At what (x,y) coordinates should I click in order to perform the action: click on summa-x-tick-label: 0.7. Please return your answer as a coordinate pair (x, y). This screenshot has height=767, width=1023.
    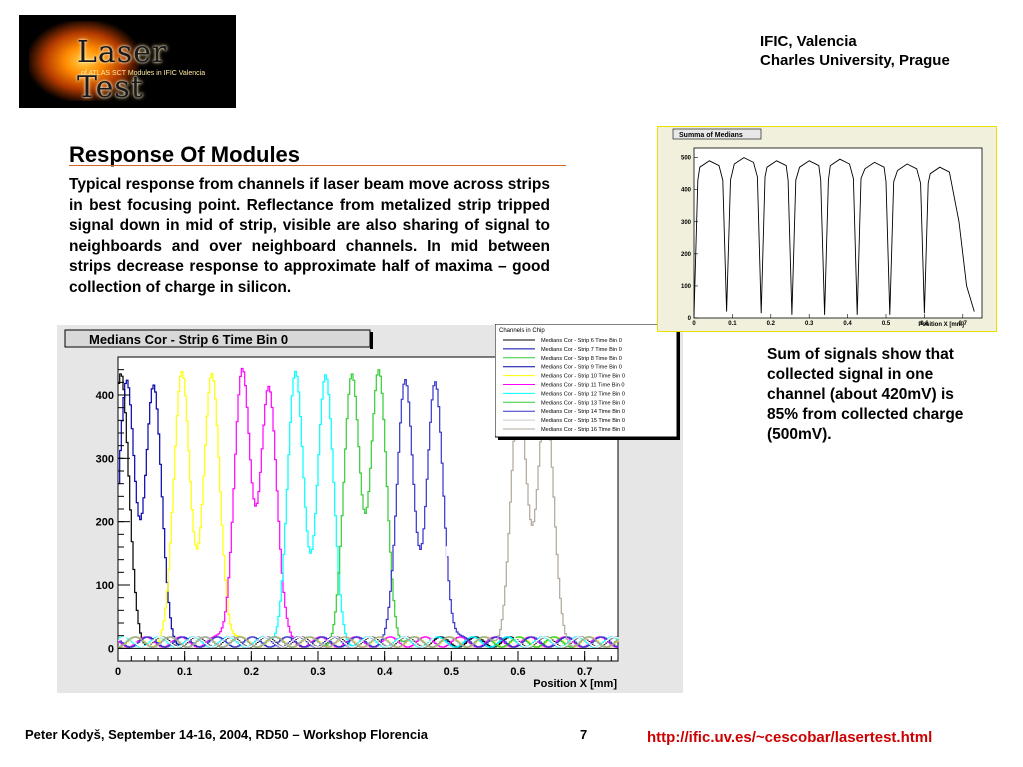
    Looking at the image, I should click on (963, 324).